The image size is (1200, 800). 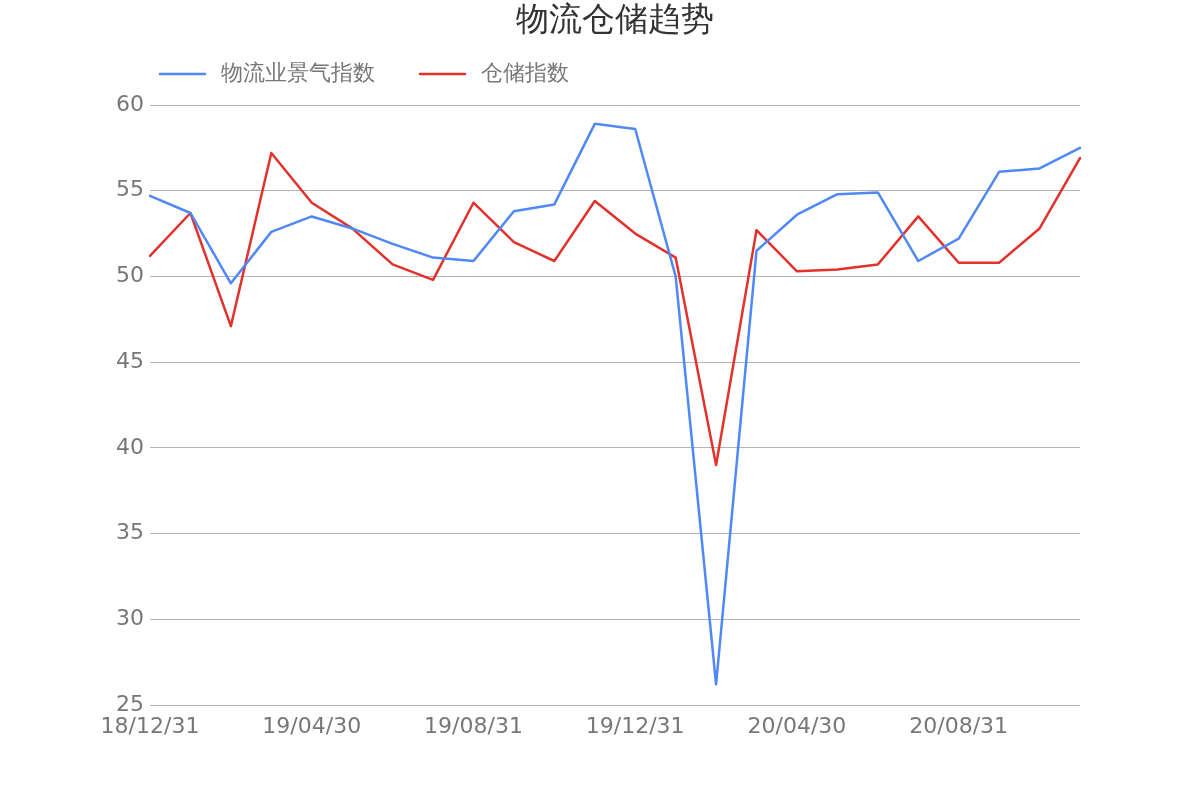 I want to click on x-tick-label: 20/08/31, so click(x=959, y=725).